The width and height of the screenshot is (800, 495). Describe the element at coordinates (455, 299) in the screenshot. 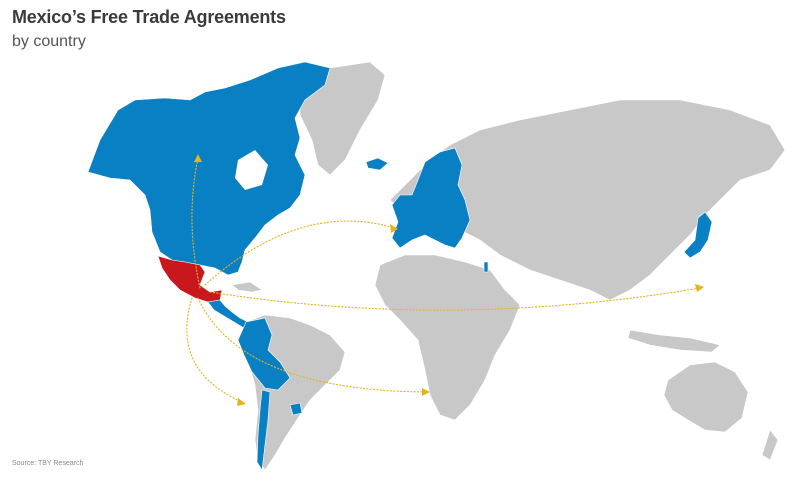

I see `route-mexico-japan` at that location.